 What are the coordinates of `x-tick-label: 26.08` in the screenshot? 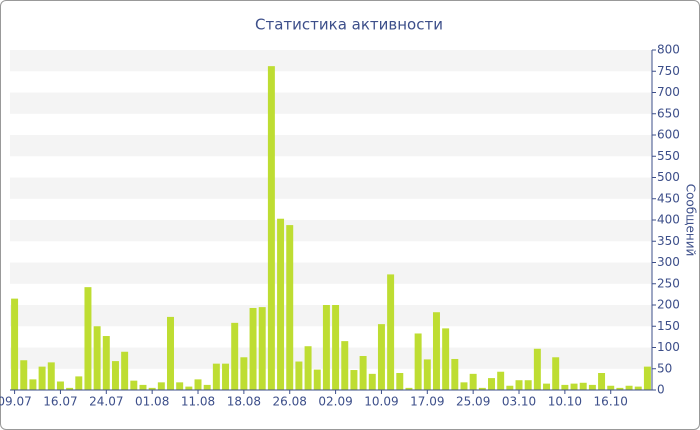 It's located at (290, 402).